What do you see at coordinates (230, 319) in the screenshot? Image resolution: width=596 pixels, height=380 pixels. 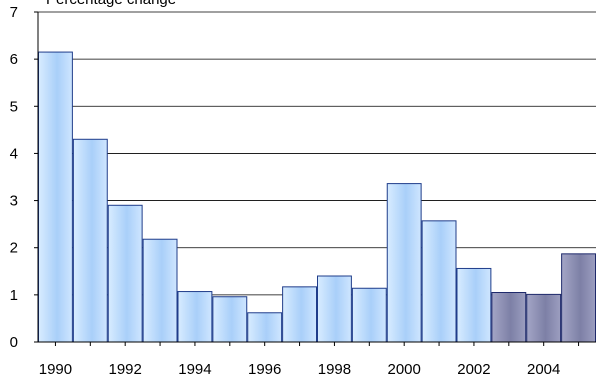 I see `bar-1995` at bounding box center [230, 319].